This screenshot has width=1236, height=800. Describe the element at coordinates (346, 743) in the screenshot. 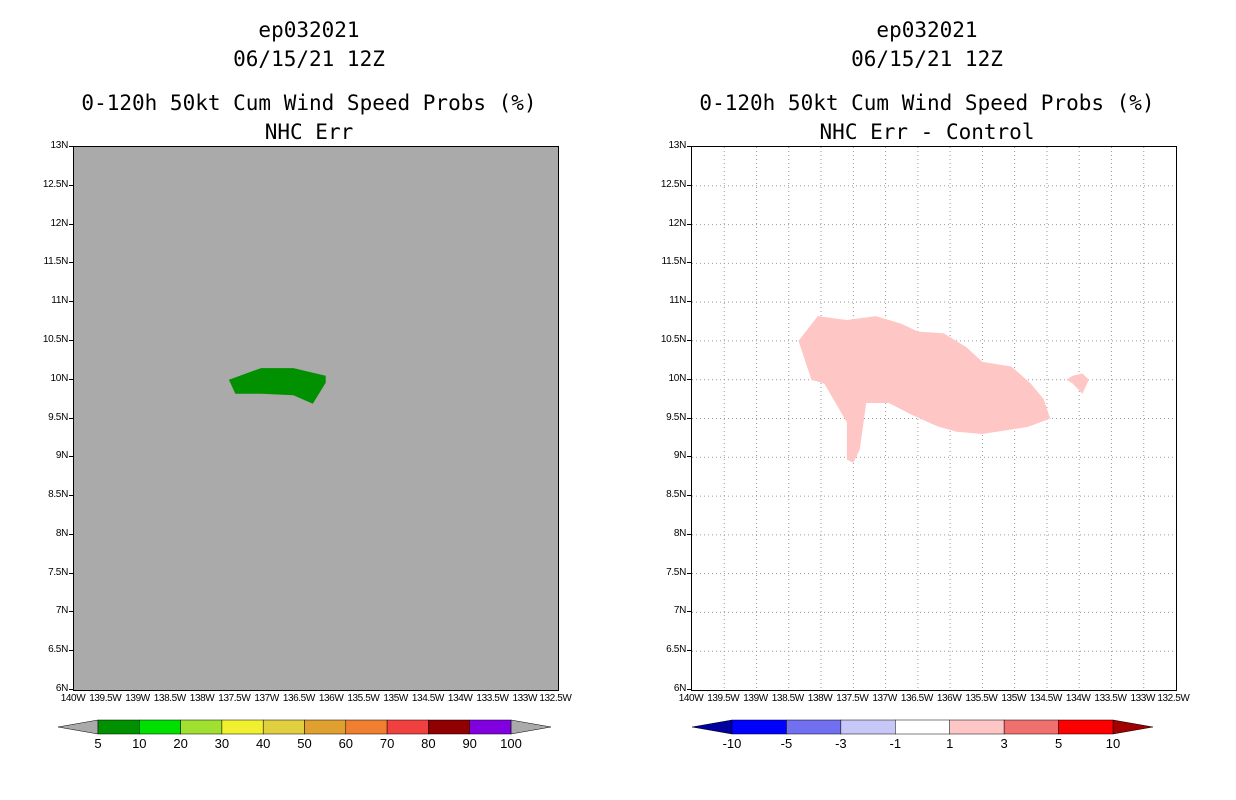

I see `colorbar-label: 60` at that location.